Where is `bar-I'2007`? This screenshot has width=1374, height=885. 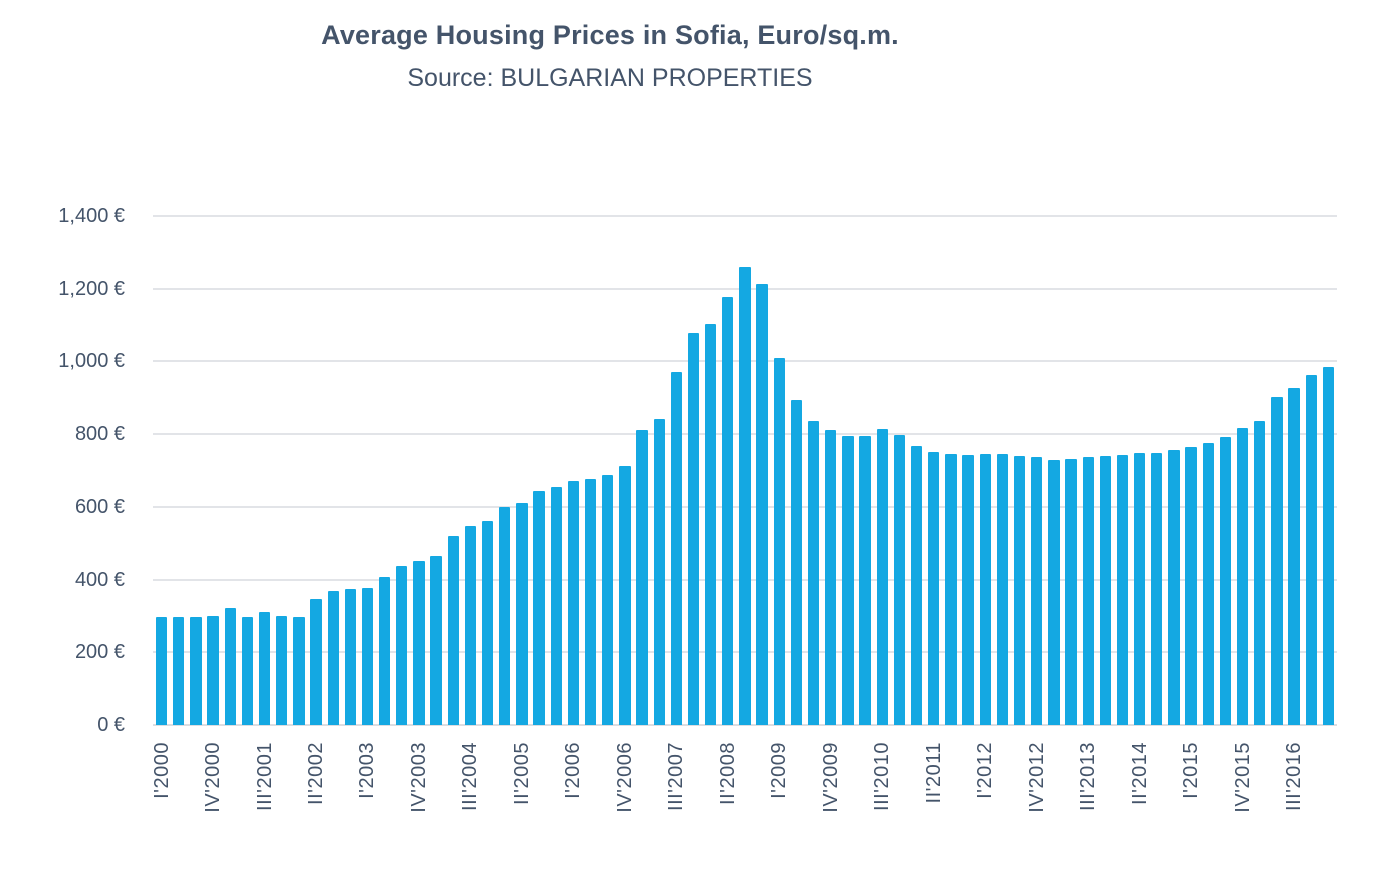
bar-I'2007 is located at coordinates (642, 577).